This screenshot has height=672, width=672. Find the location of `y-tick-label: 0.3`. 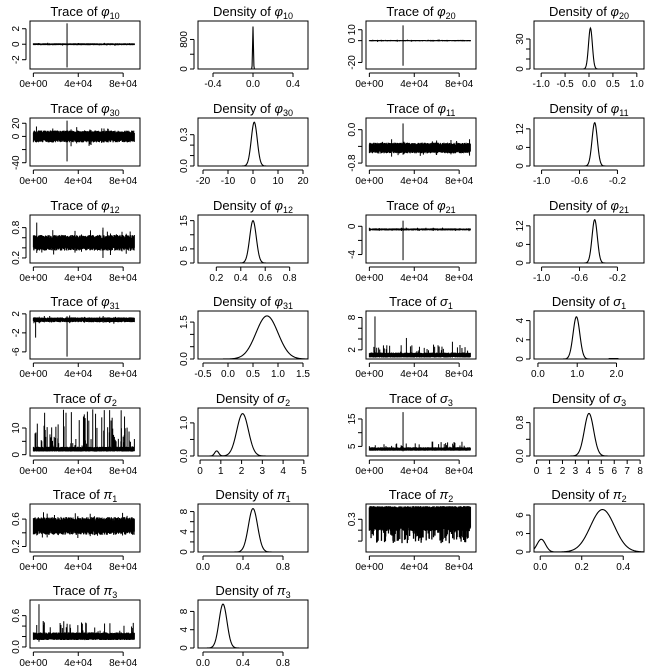

y-tick-label: 0.3 is located at coordinates (352, 519).